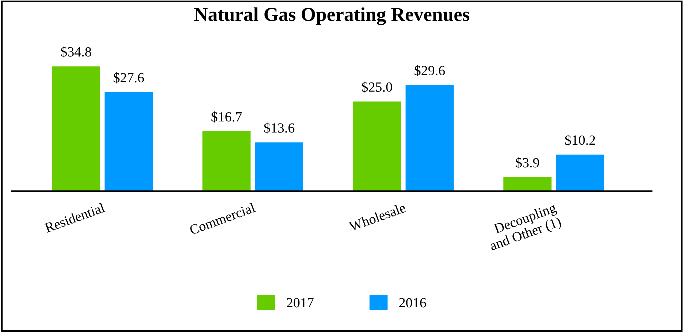 This screenshot has width=684, height=333. Describe the element at coordinates (300, 303) in the screenshot. I see `legend-label: 2017` at that location.